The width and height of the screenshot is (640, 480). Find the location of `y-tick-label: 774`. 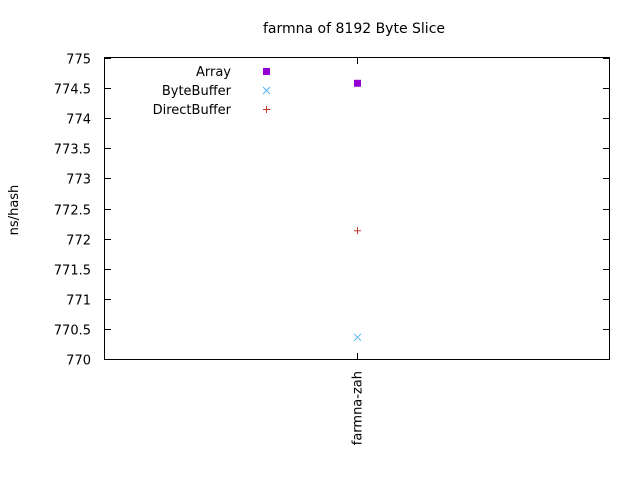

y-tick-label: 774 is located at coordinates (78, 120).